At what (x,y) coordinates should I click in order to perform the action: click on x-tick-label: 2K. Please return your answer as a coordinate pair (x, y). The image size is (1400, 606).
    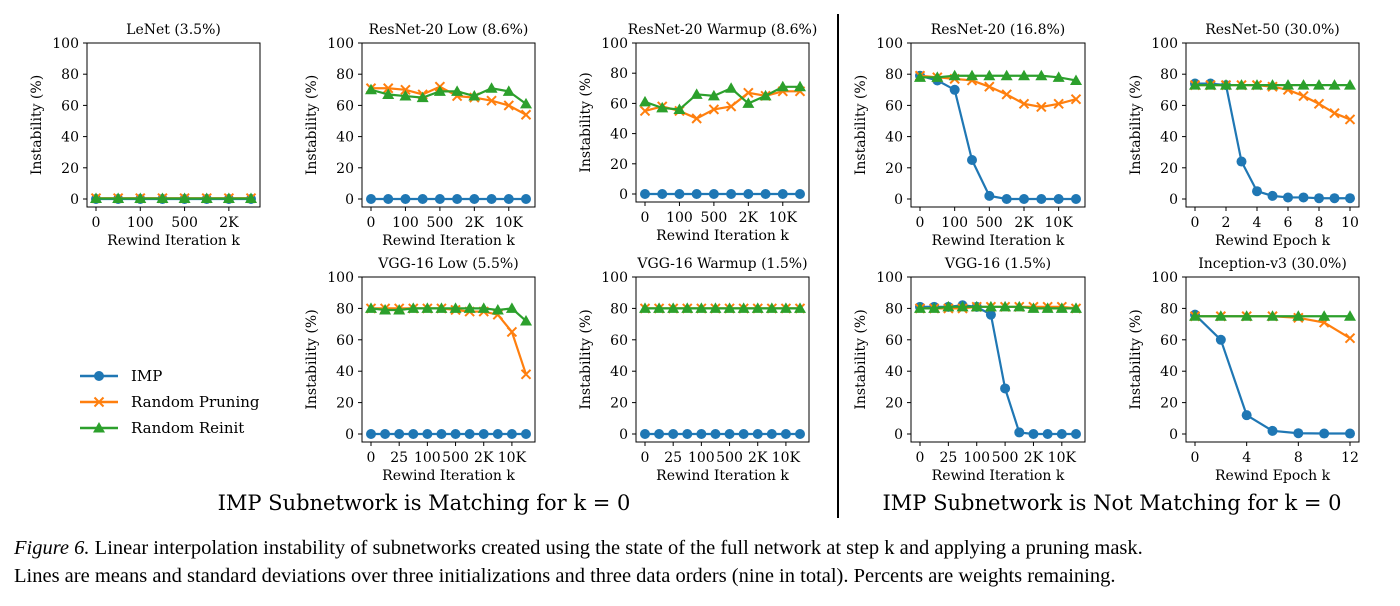
    Looking at the image, I should click on (1024, 223).